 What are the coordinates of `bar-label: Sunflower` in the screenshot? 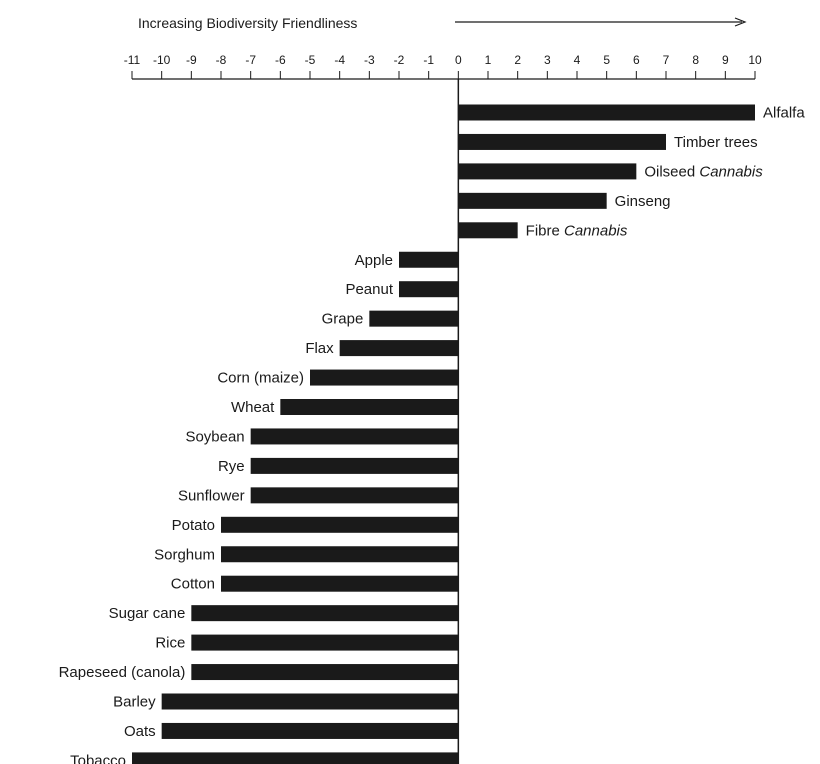 It's located at (211, 495).